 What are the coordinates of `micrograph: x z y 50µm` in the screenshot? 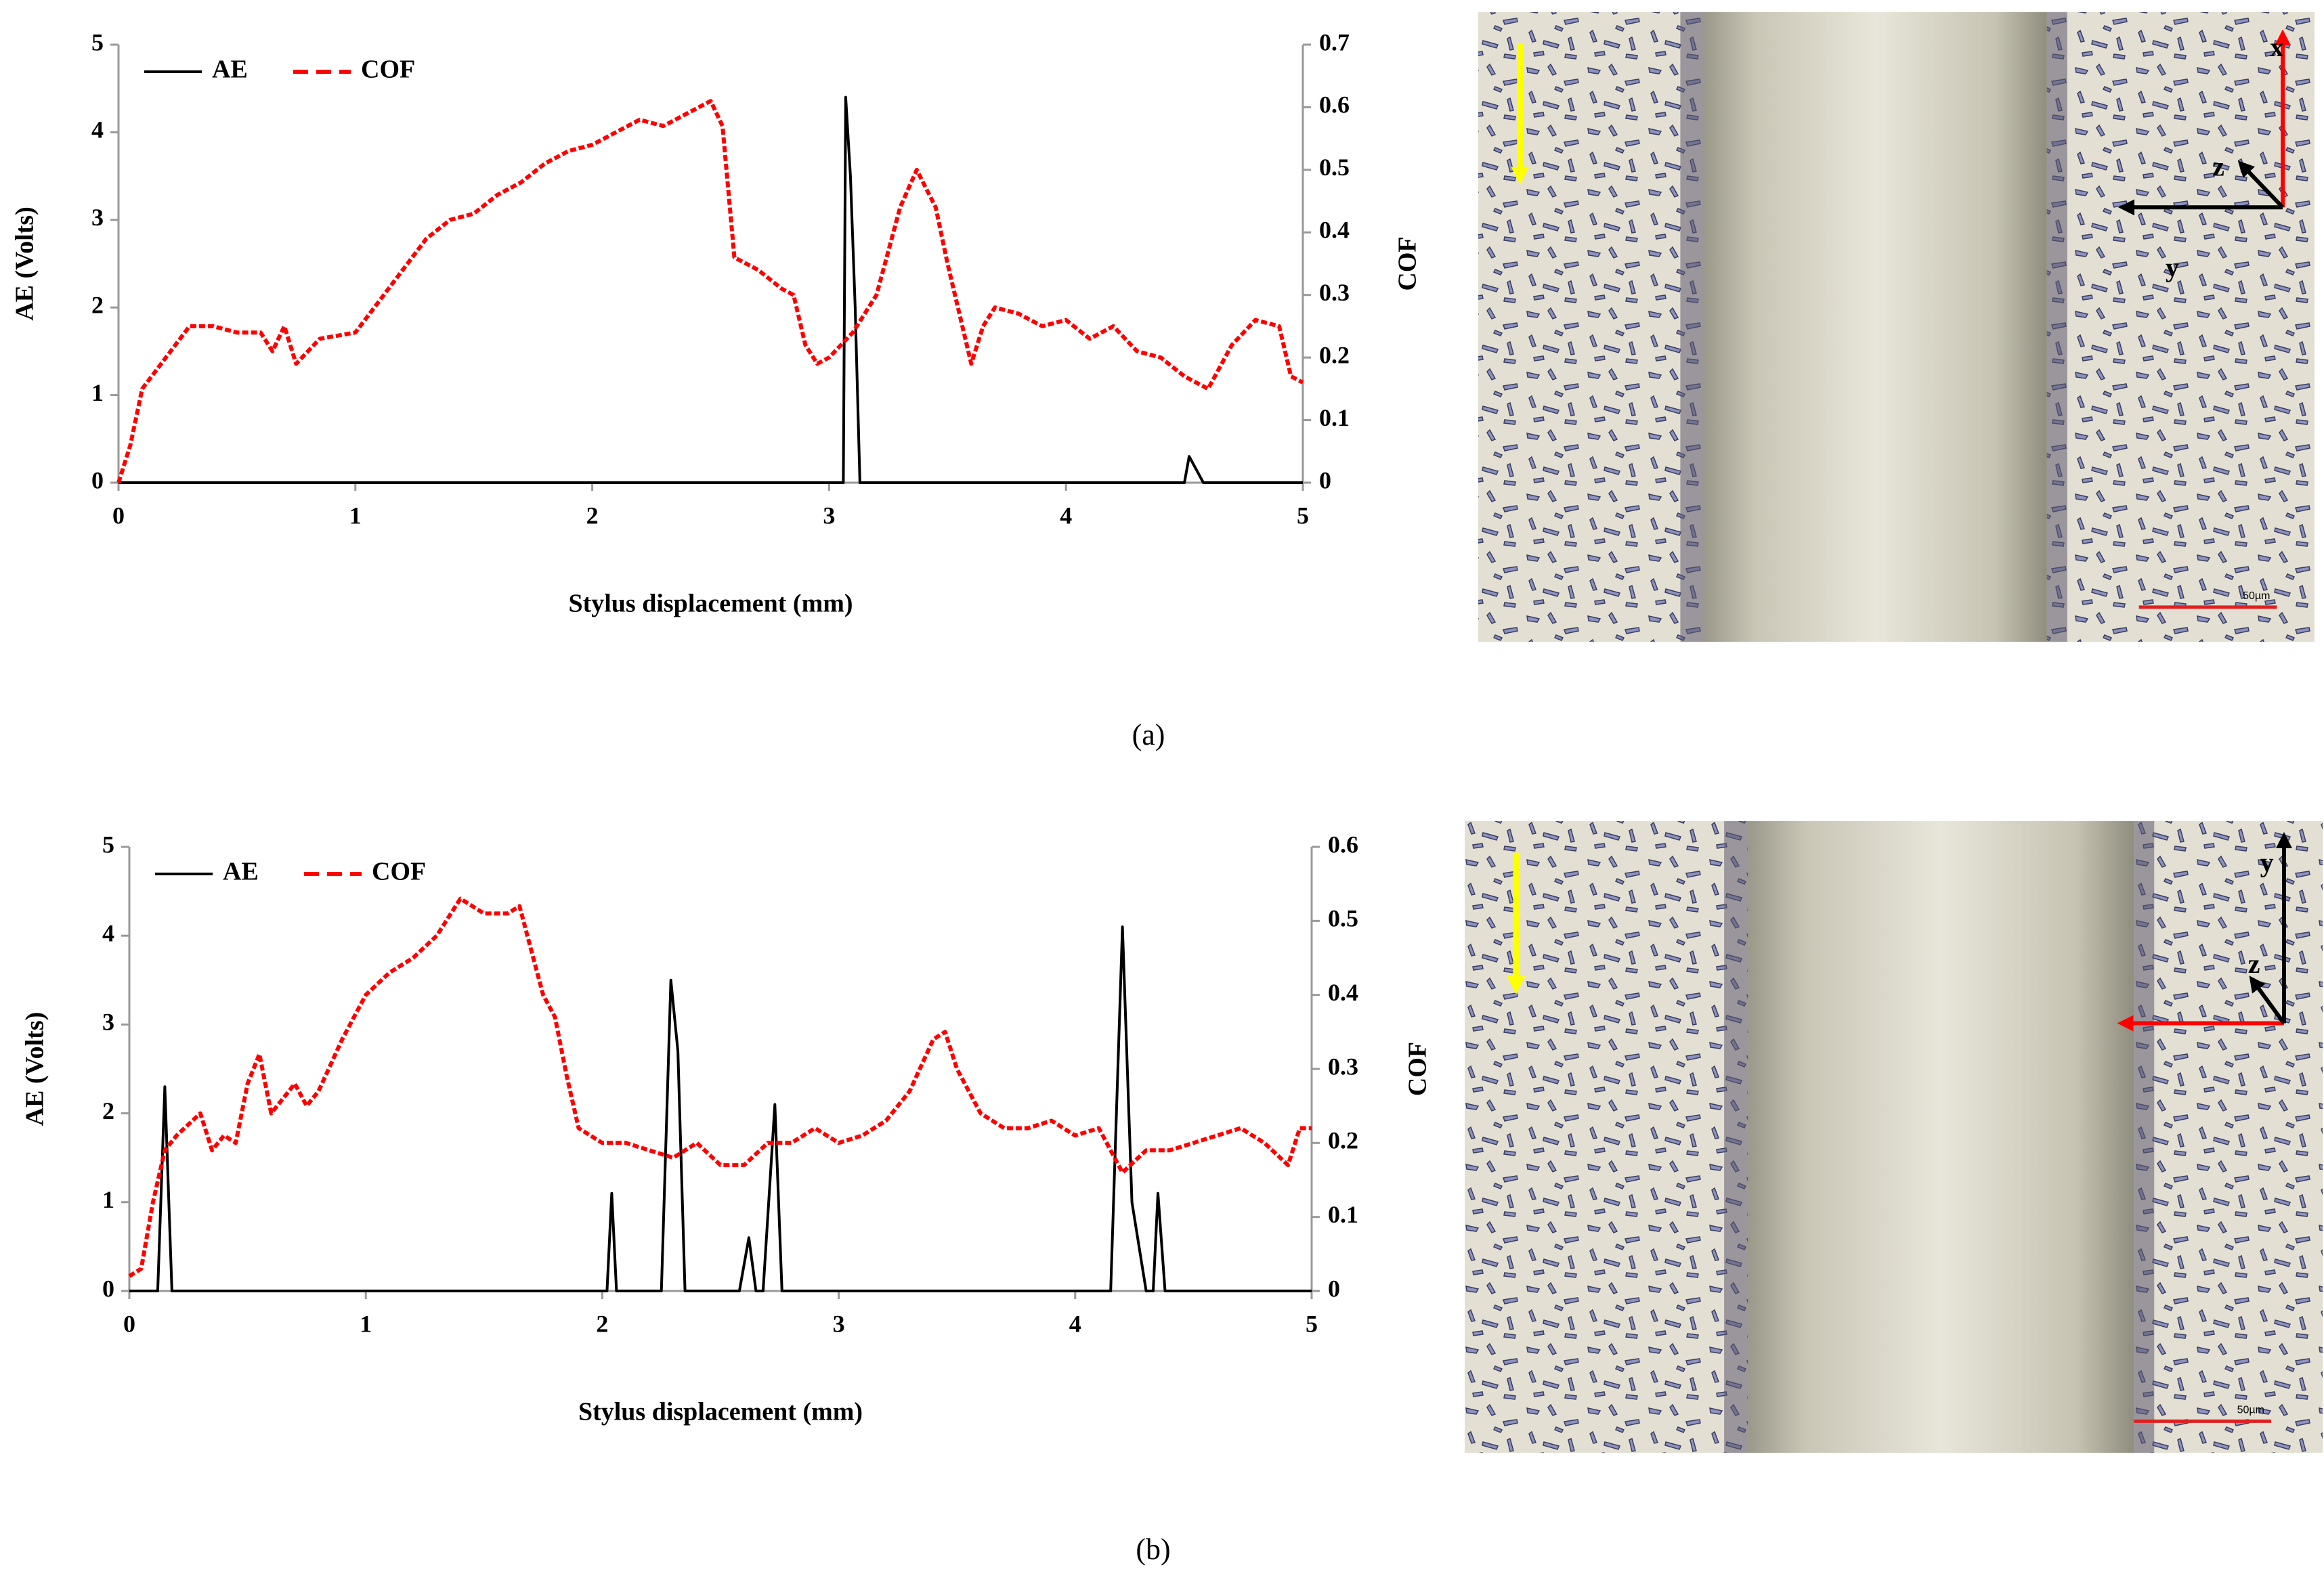 It's located at (1896, 327).